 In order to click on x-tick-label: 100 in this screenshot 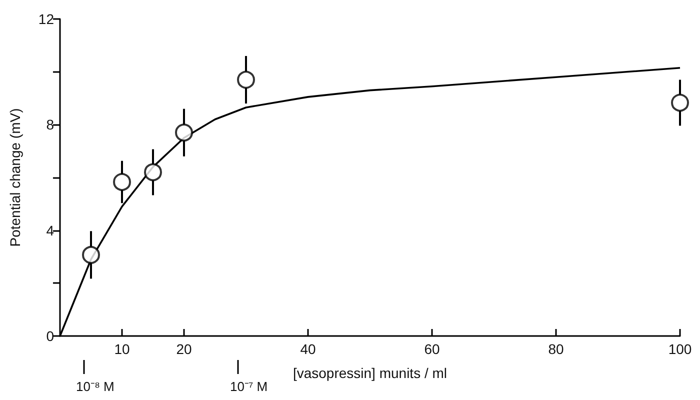, I will do `click(680, 349)`.